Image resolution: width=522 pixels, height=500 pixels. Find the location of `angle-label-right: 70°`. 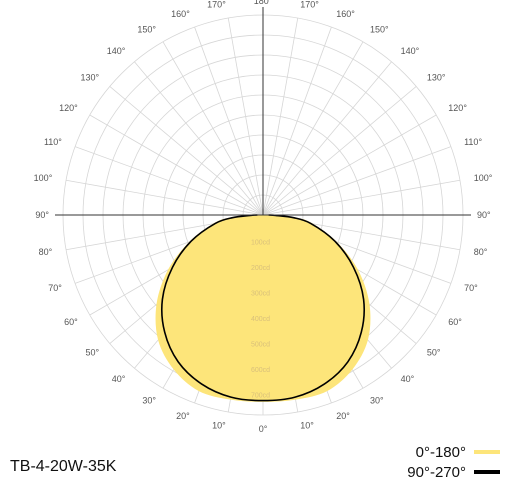

angle-label-right: 70° is located at coordinates (471, 288).